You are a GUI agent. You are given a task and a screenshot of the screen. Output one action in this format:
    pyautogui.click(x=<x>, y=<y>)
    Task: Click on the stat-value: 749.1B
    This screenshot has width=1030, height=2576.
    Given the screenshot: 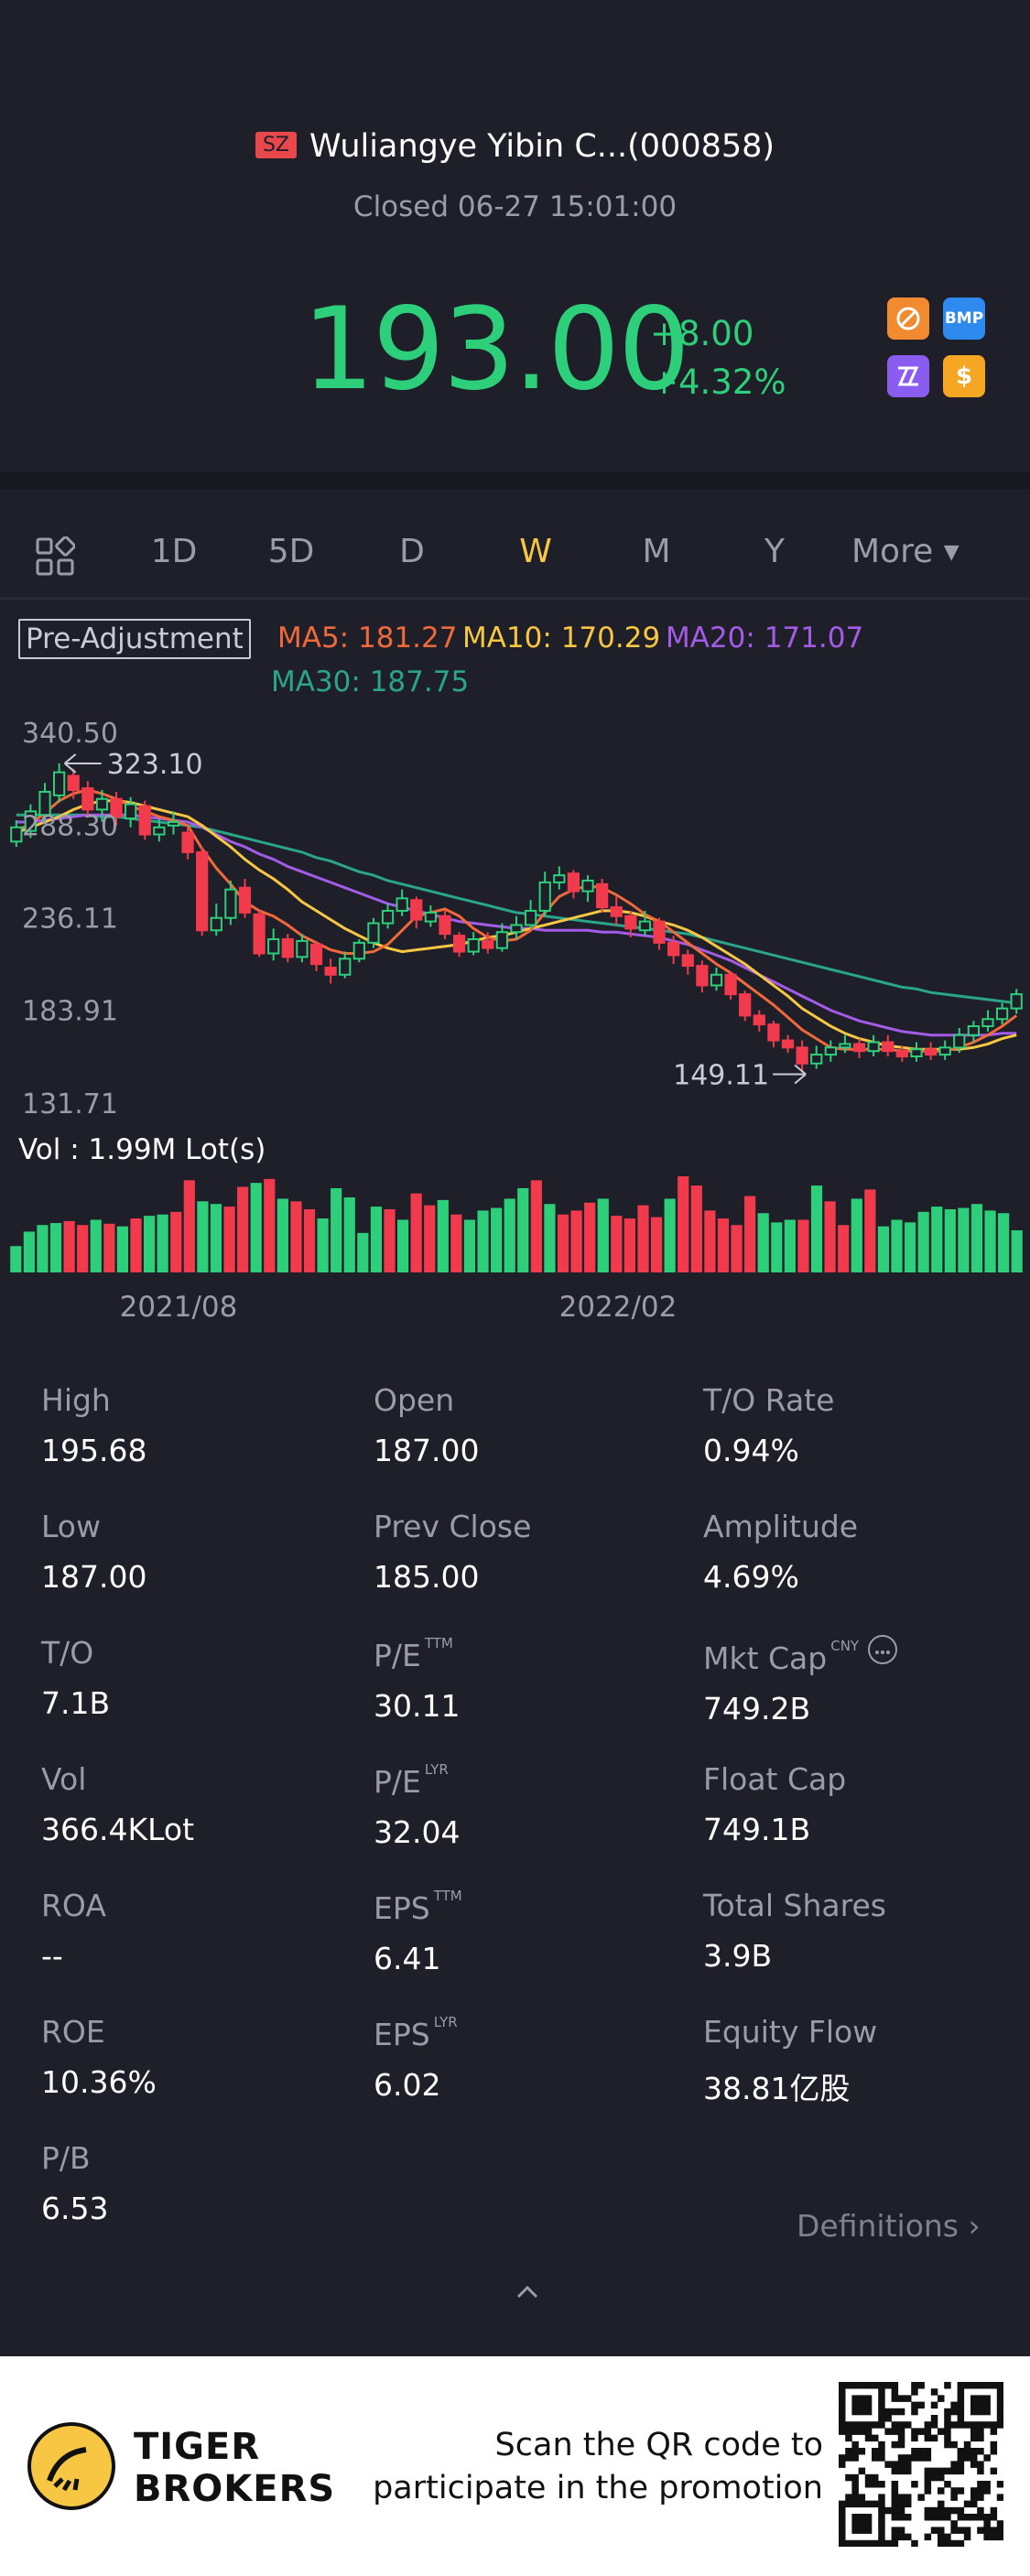 What is the action you would take?
    pyautogui.click(x=757, y=1830)
    